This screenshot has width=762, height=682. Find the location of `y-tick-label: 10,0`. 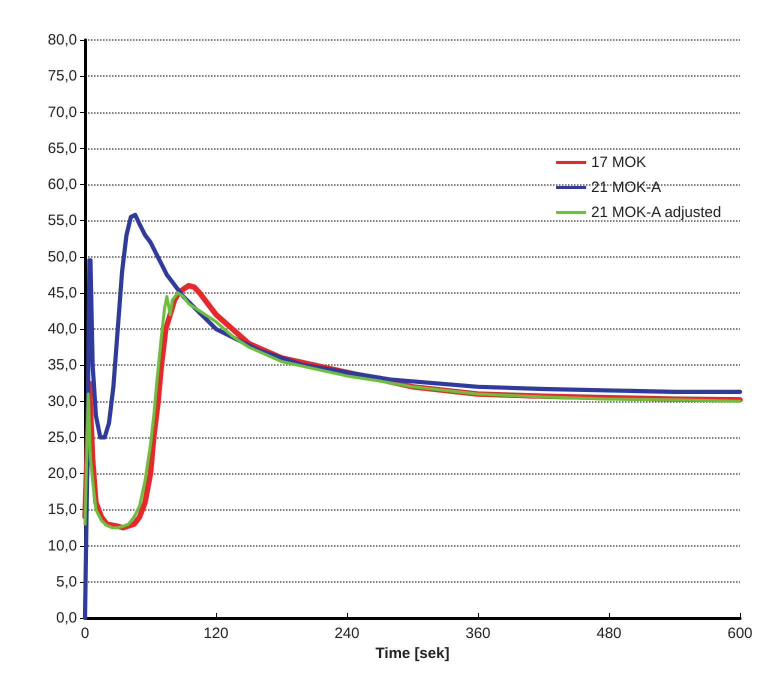

y-tick-label: 10,0 is located at coordinates (62, 545).